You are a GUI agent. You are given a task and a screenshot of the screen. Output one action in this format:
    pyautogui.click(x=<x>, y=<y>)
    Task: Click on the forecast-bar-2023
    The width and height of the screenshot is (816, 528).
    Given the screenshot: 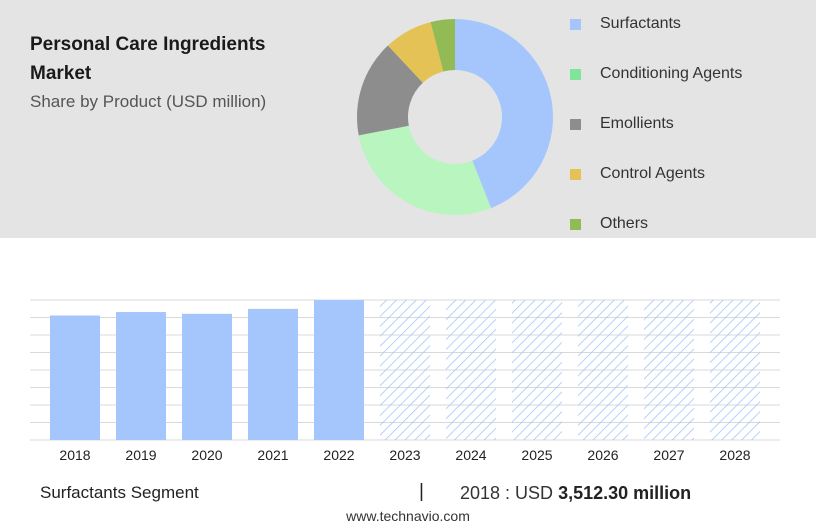 What is the action you would take?
    pyautogui.click(x=405, y=370)
    